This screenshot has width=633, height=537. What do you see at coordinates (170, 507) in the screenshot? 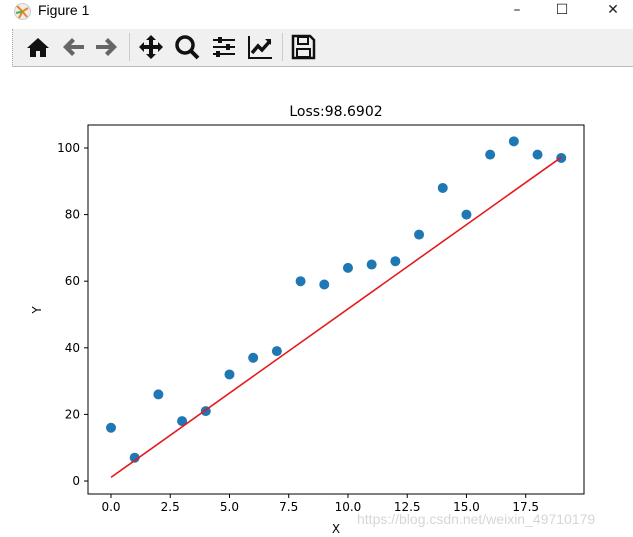
I see `x-tick-label: 2.5` at bounding box center [170, 507].